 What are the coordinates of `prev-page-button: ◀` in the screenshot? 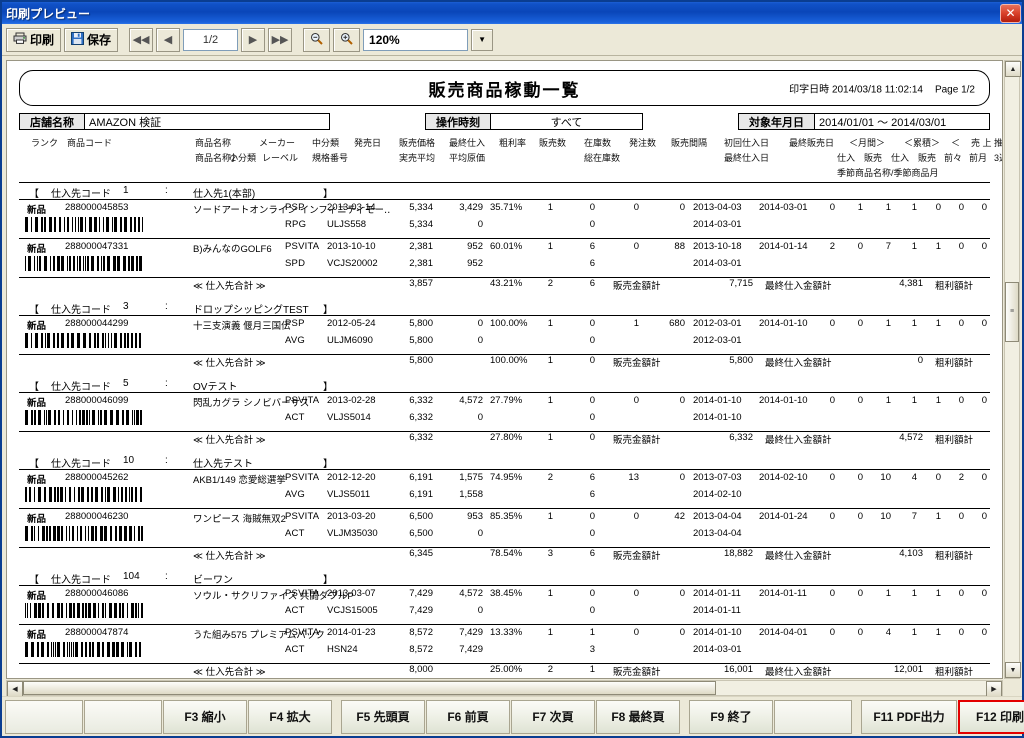 It's located at (168, 39).